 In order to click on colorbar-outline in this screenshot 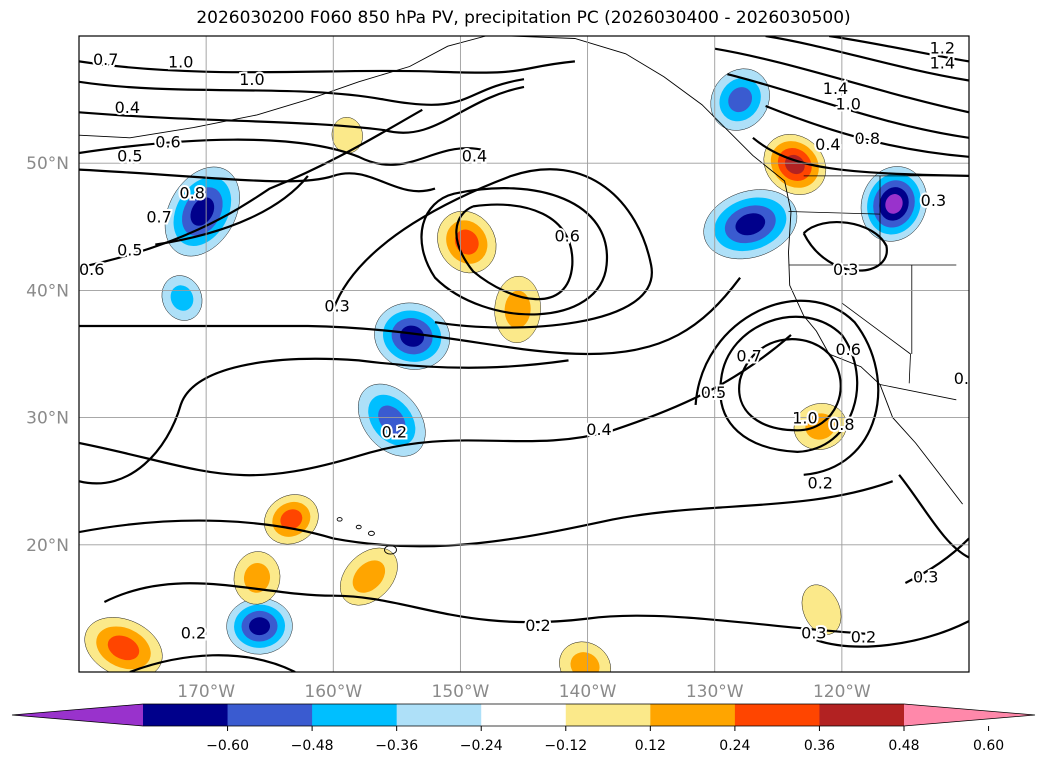, I will do `click(523, 715)`.